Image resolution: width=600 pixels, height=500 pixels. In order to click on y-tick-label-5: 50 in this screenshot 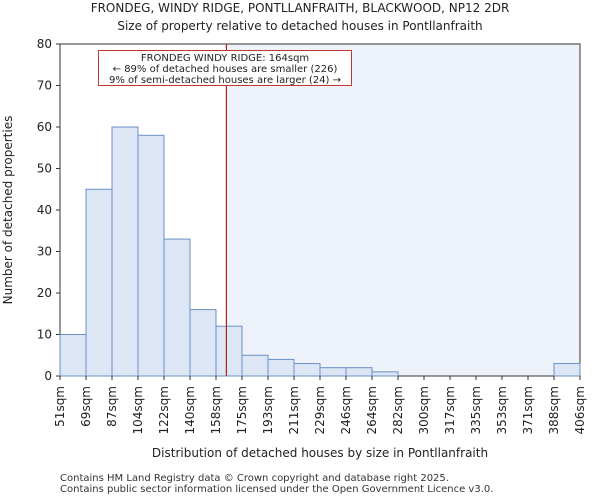, I will do `click(44, 169)`.